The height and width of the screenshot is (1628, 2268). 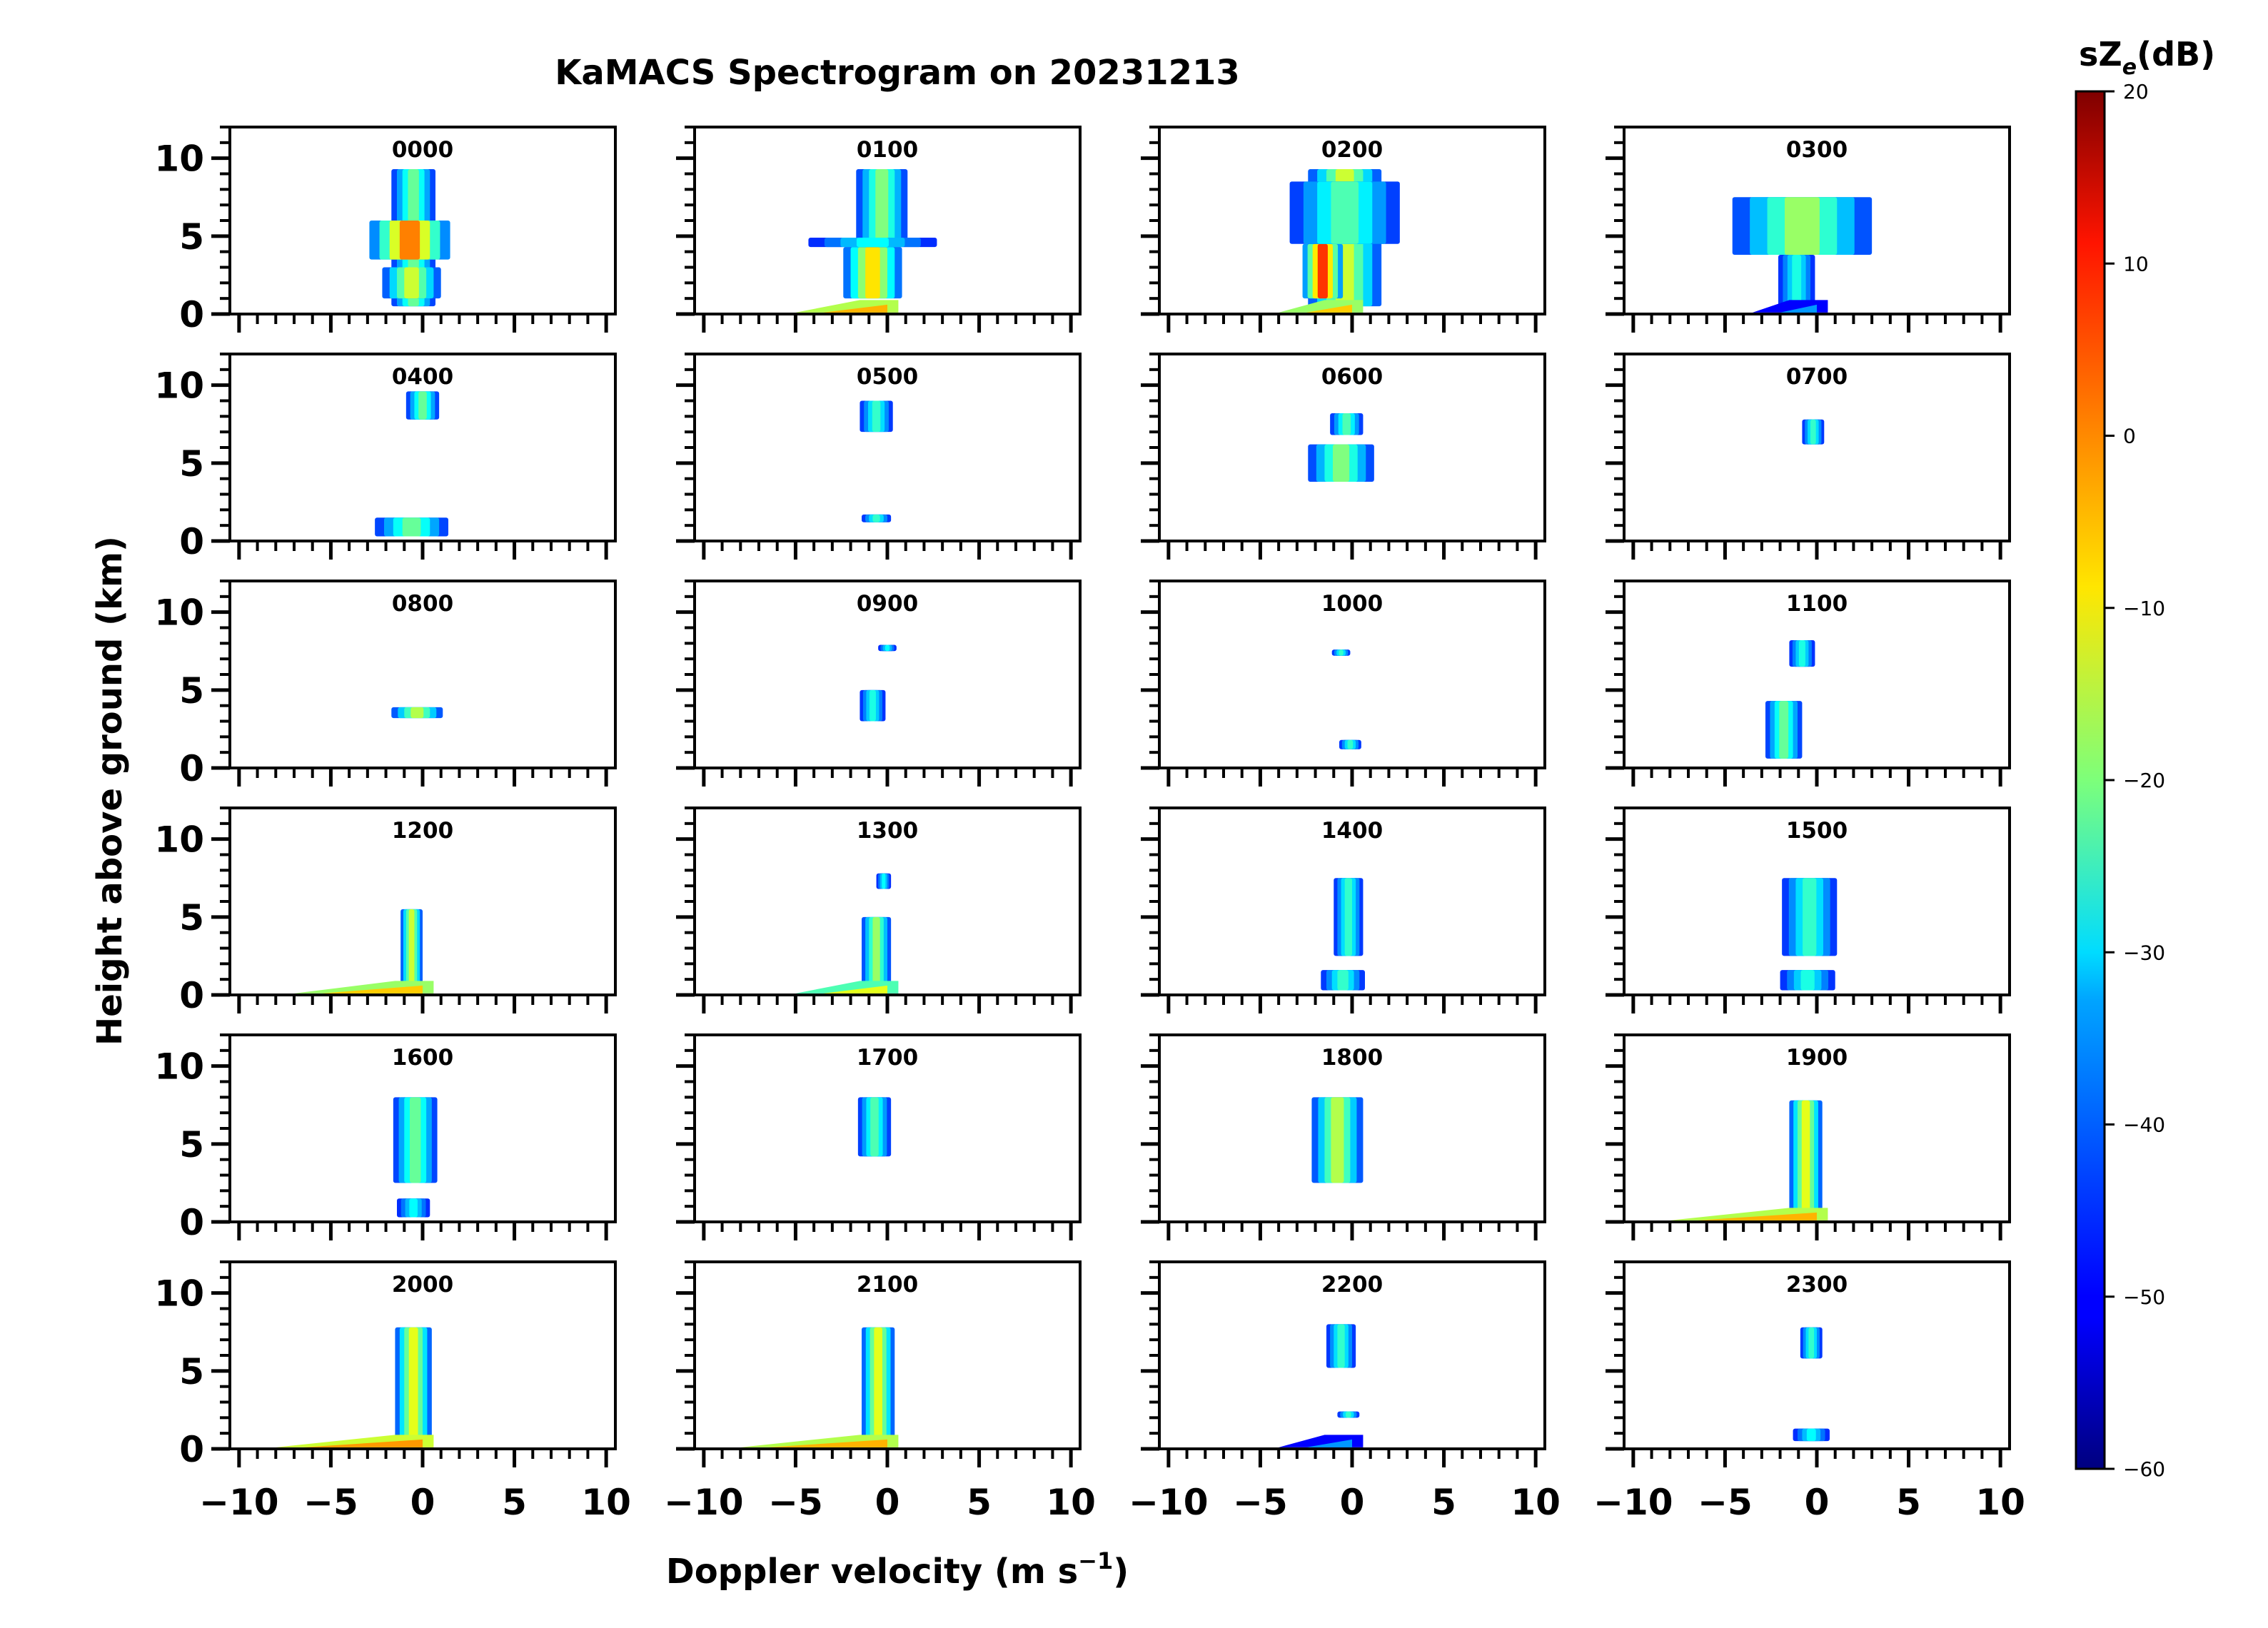 I want to click on panel-1700: 1700, so click(x=879, y=1136).